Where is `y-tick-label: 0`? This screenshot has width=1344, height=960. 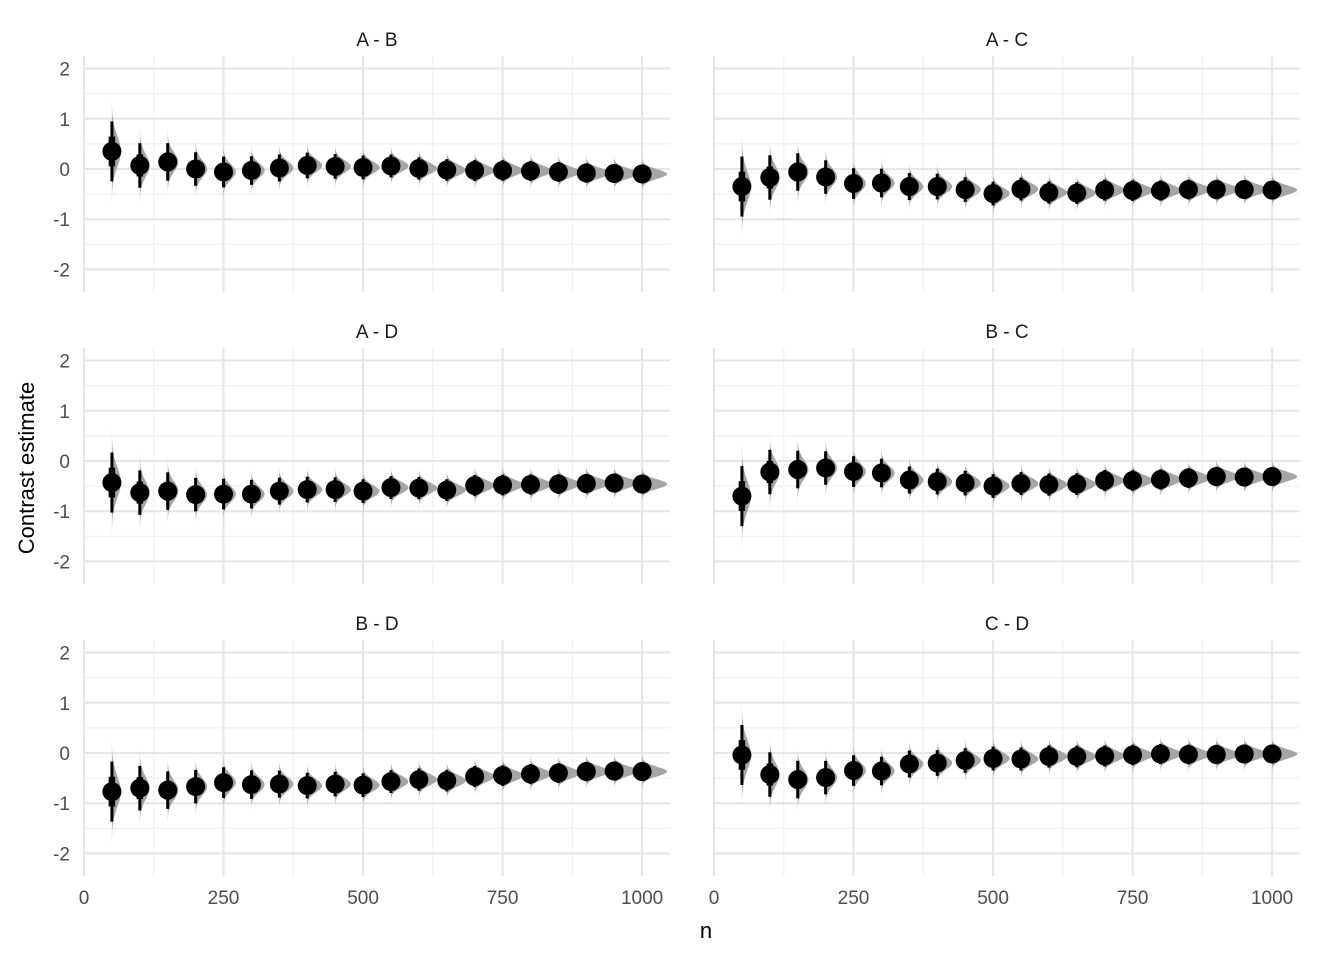 y-tick-label: 0 is located at coordinates (64, 170).